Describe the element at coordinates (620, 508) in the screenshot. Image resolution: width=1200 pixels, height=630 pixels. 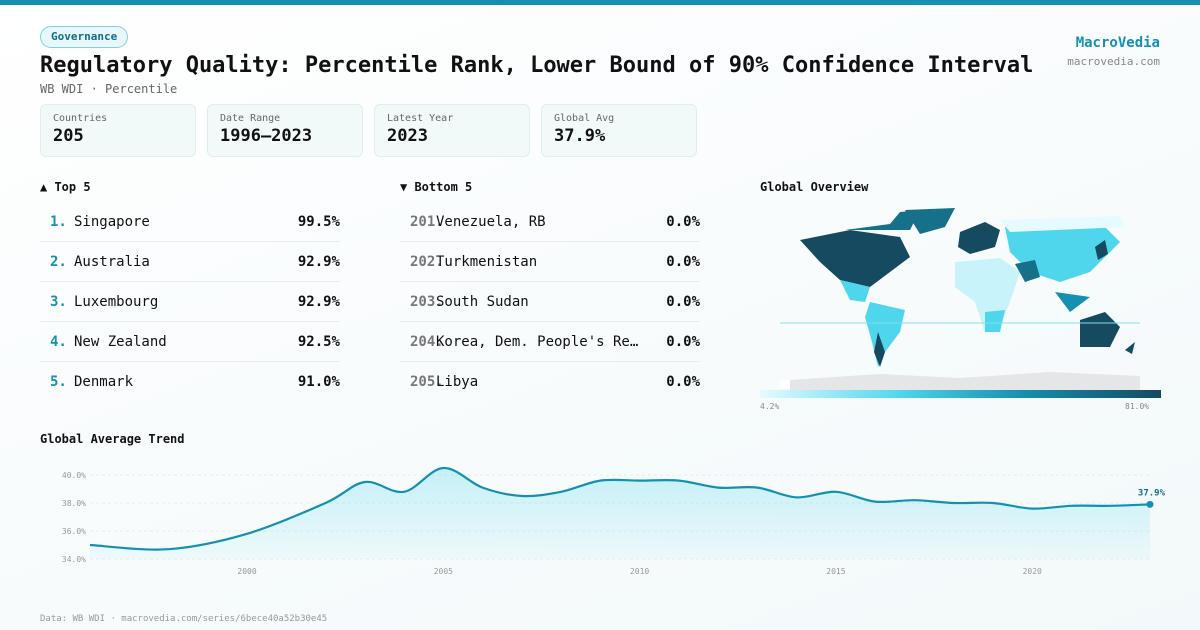
I see `trend-line` at that location.